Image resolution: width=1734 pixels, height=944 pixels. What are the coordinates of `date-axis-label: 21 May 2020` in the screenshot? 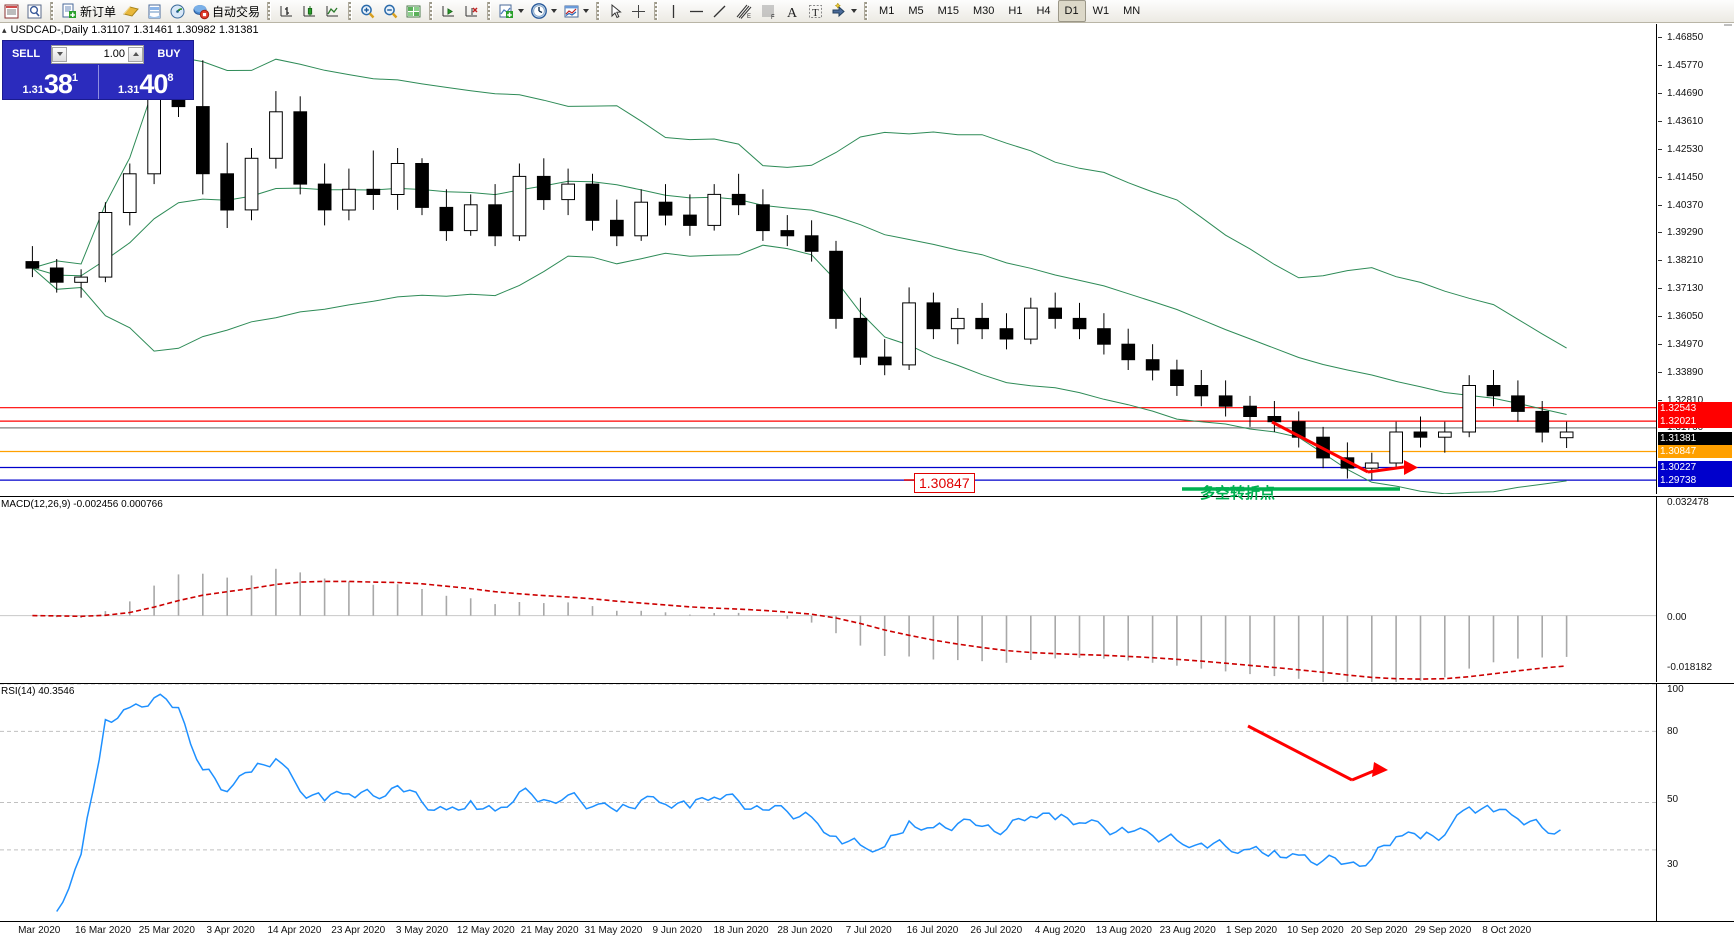 It's located at (549, 930).